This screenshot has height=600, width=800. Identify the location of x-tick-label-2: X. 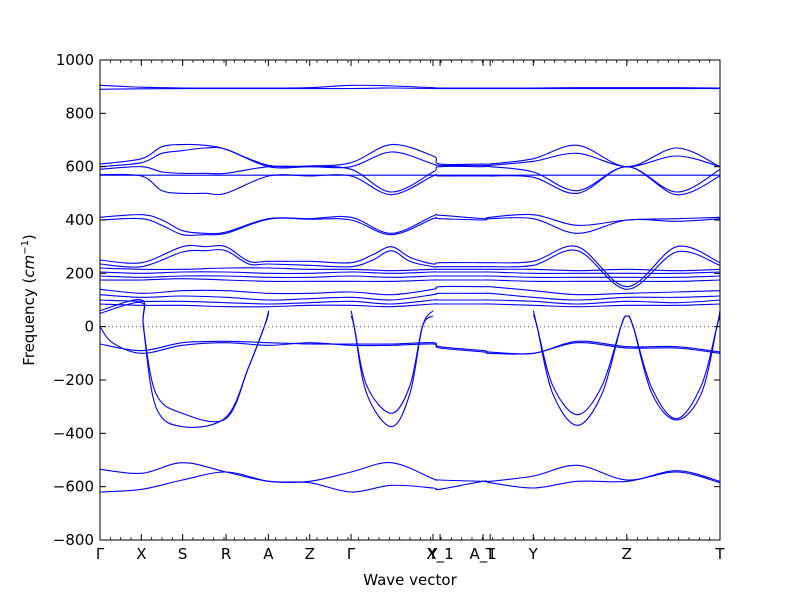
(141, 554).